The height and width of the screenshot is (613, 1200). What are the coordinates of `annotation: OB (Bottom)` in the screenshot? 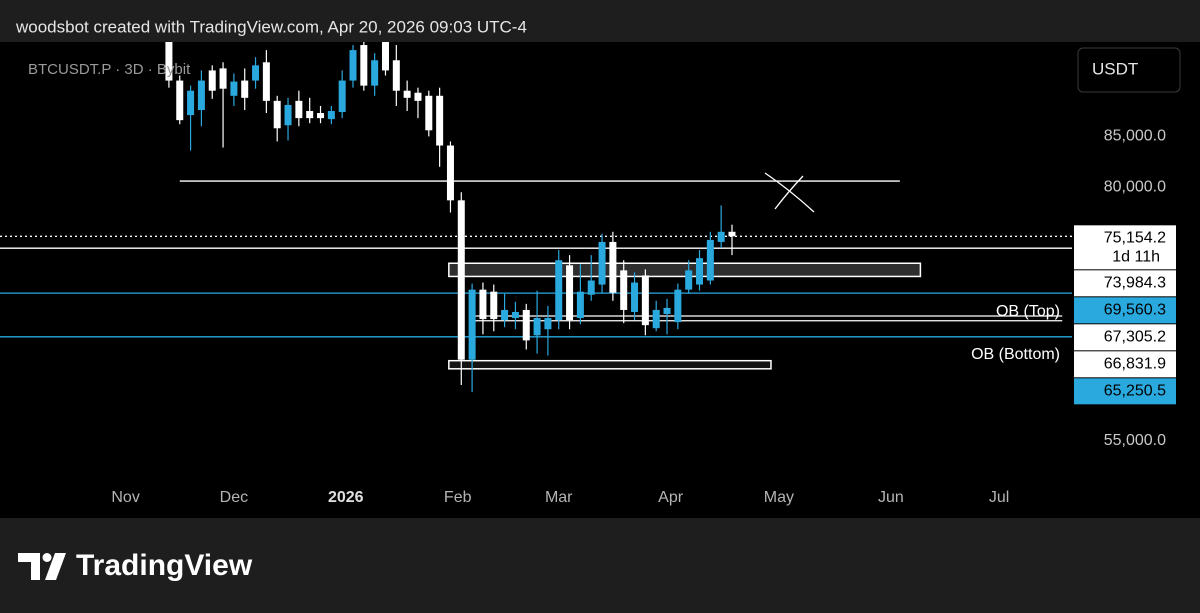 It's located at (1015, 354).